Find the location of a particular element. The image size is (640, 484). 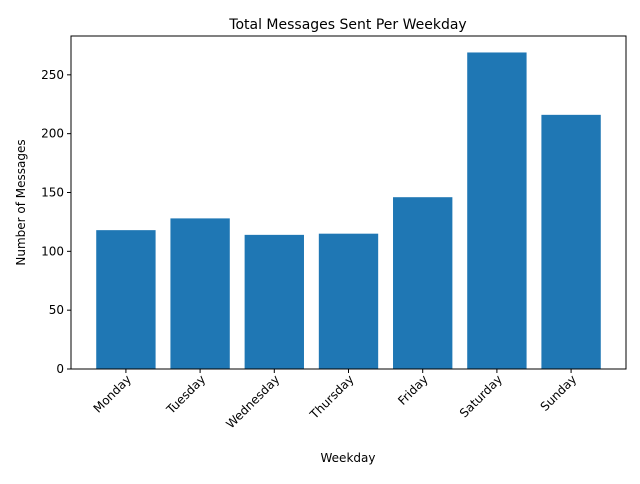

bar-thursday is located at coordinates (348, 301).